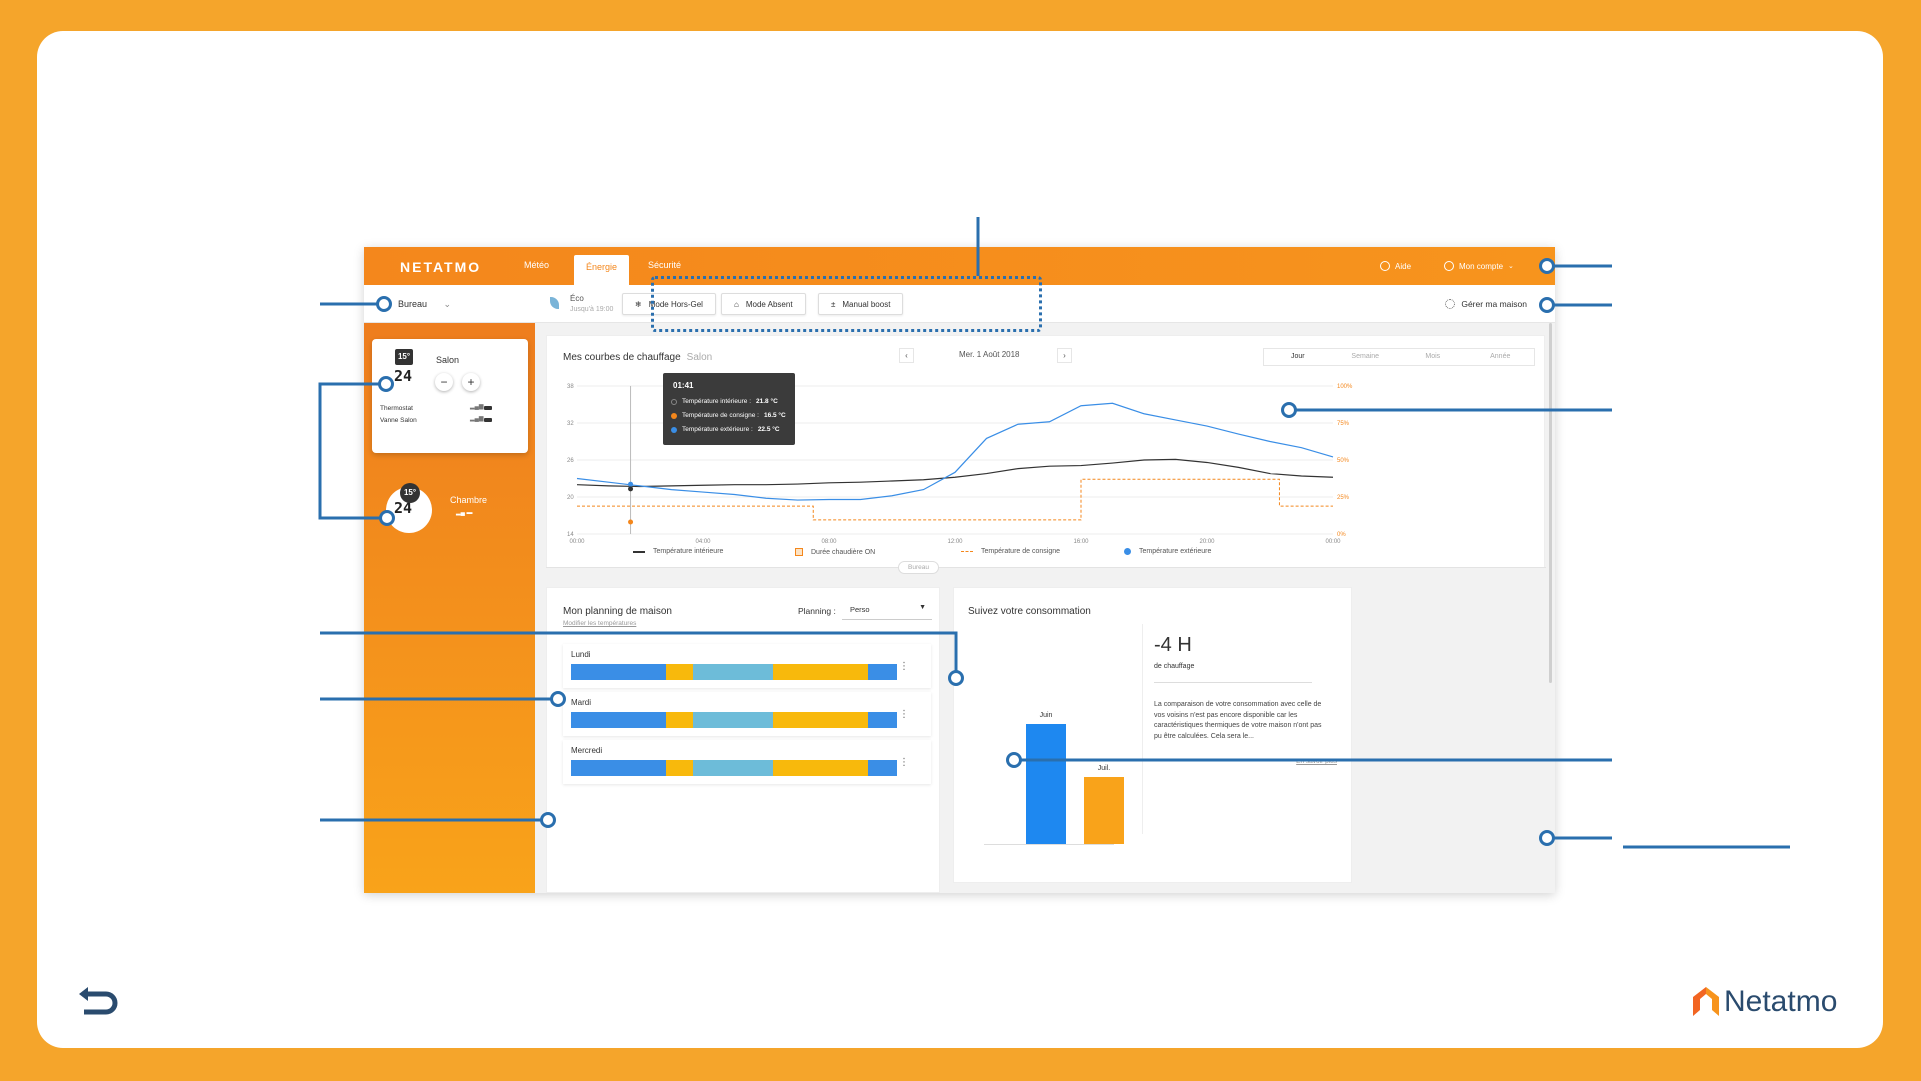 Image resolution: width=1921 pixels, height=1081 pixels. What do you see at coordinates (1029, 611) in the screenshot?
I see `consumption-title: Suivez votre consommation` at bounding box center [1029, 611].